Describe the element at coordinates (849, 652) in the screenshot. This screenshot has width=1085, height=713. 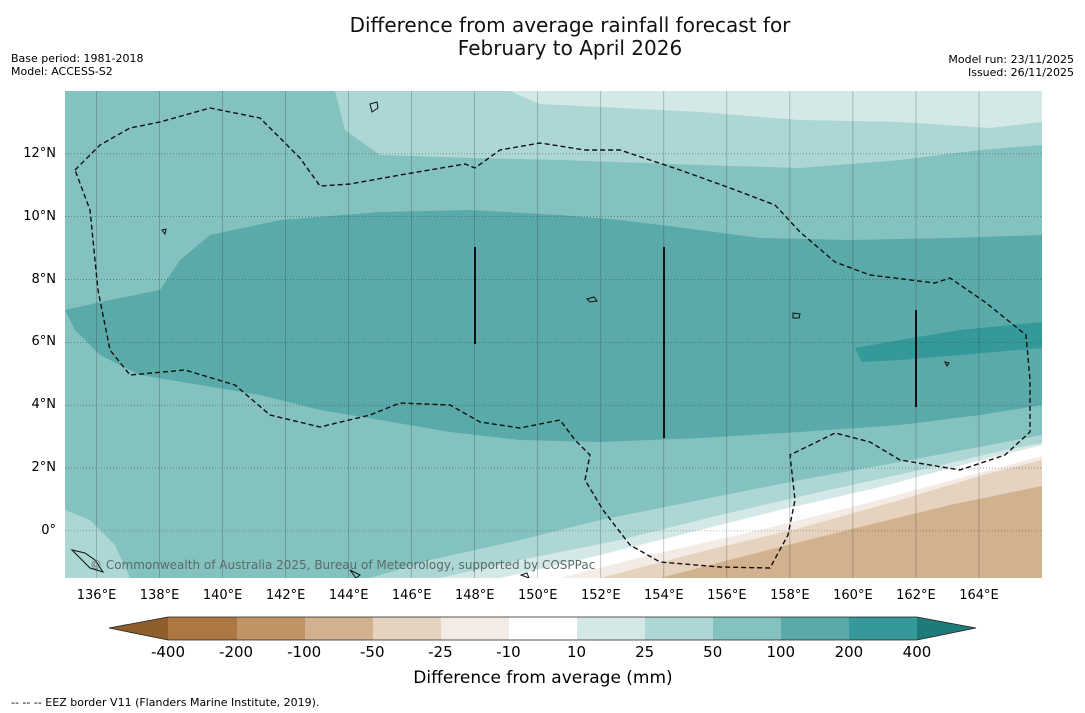
I see `colorbar-tick: 200` at that location.